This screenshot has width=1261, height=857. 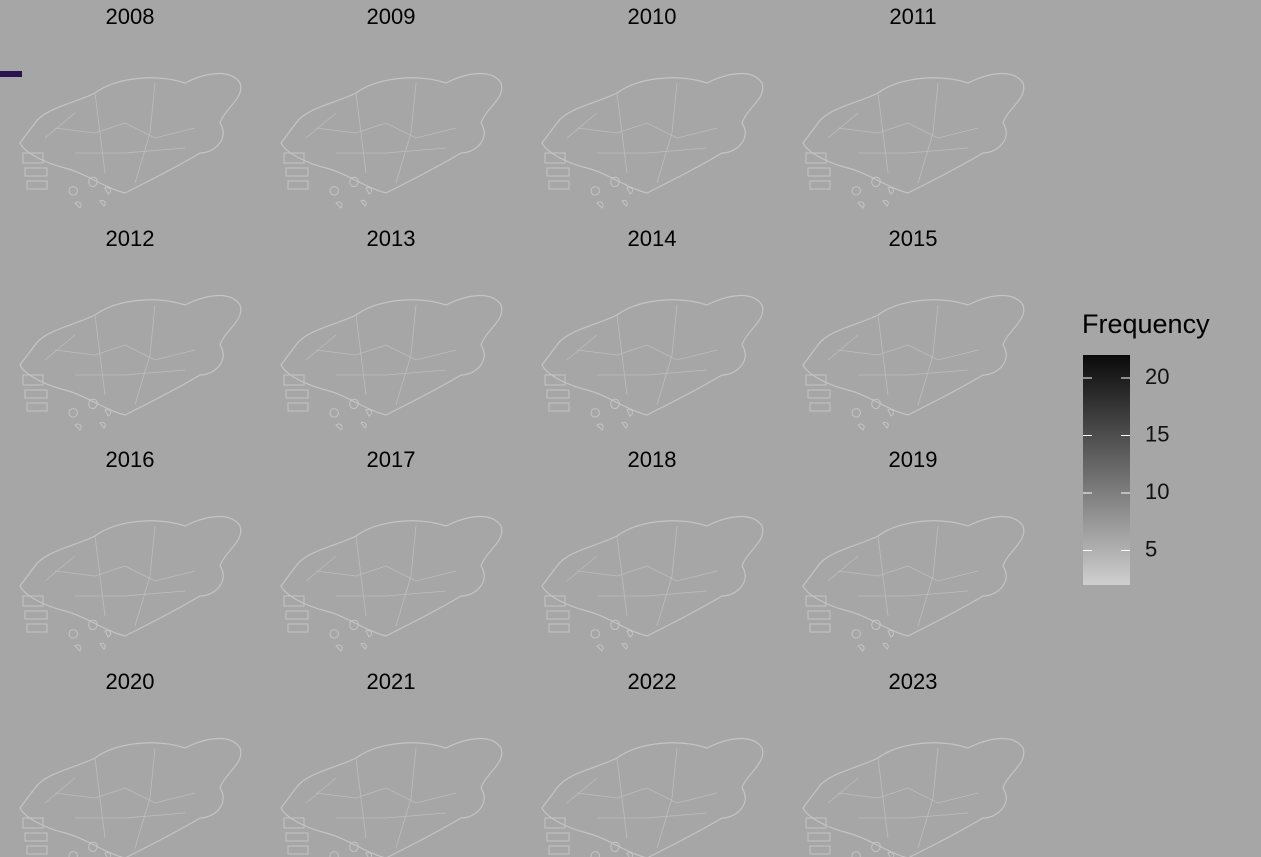 I want to click on tick-label: 20, so click(x=1157, y=376).